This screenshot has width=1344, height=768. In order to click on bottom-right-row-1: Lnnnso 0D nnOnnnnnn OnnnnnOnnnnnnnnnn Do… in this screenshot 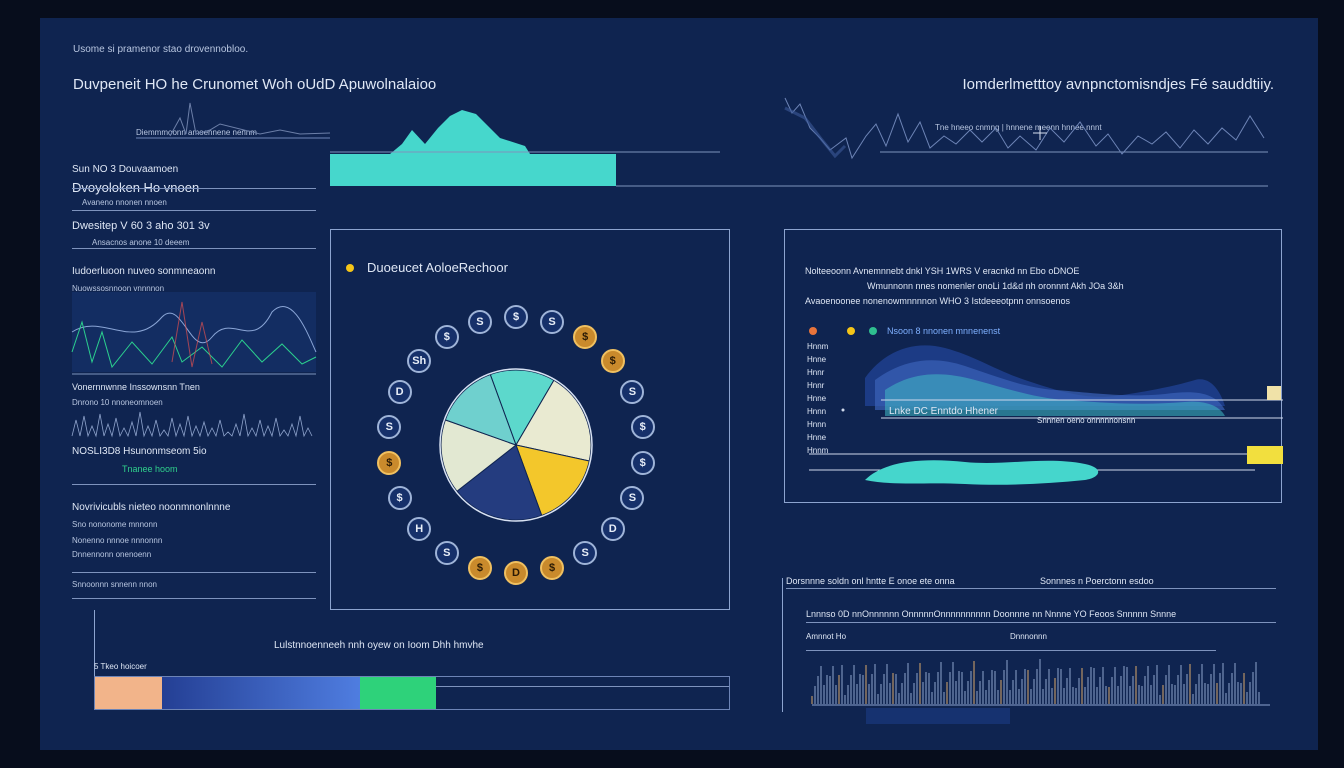, I will do `click(991, 614)`.